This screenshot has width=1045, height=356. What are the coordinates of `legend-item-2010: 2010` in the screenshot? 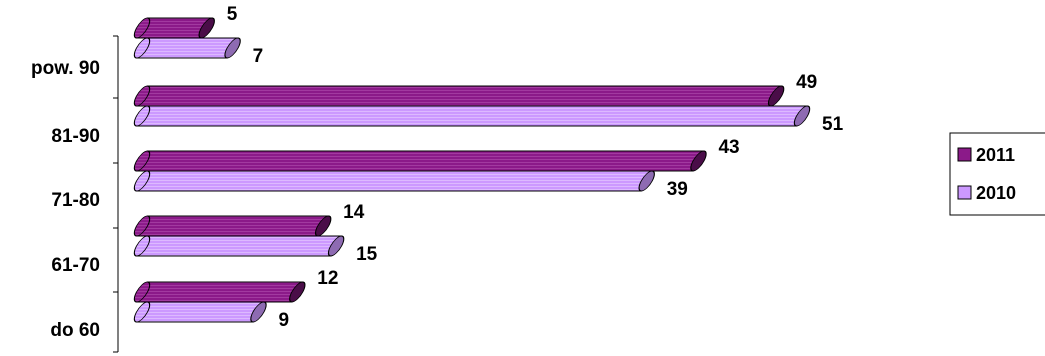 It's located at (986, 193).